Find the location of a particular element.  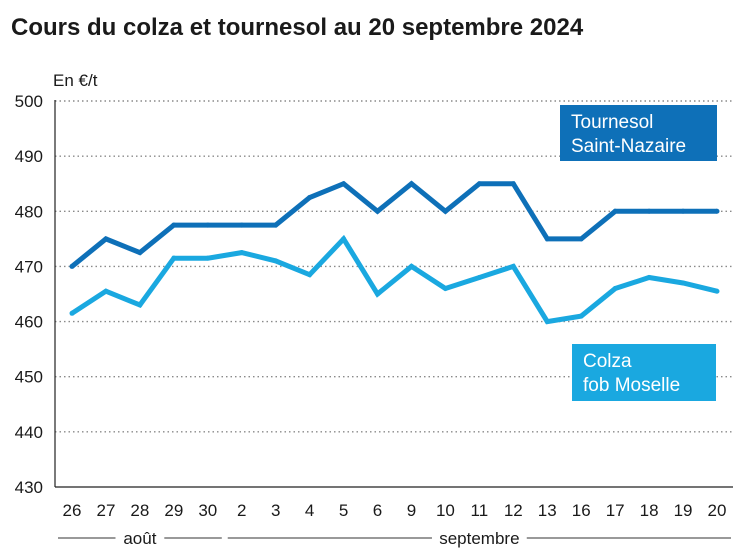

x-tick-label: 17 is located at coordinates (615, 510).